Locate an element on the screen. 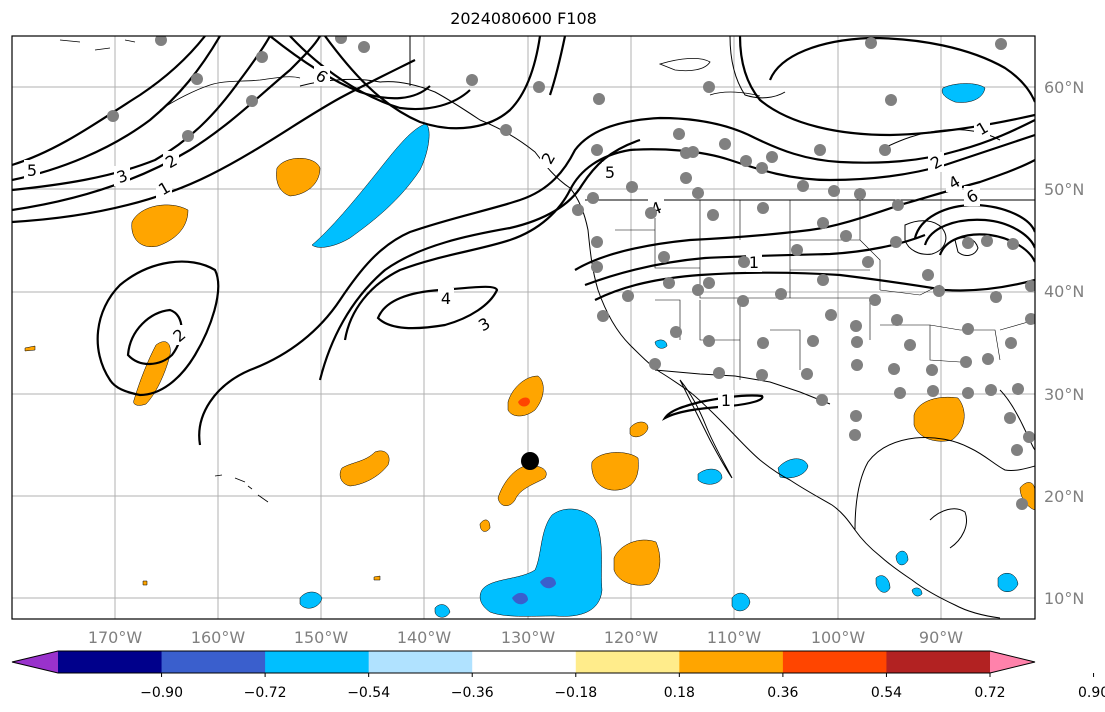  lon-label-160w: 160°W is located at coordinates (218, 637).